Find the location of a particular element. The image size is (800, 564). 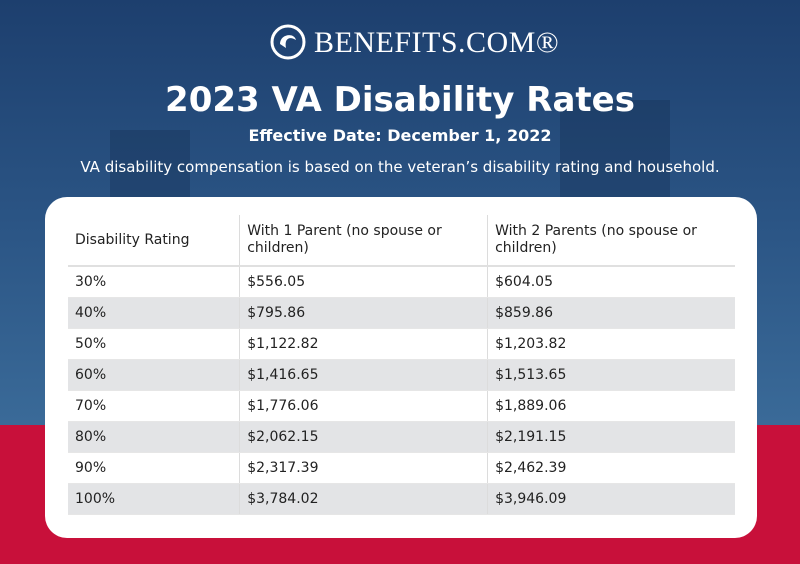

table-cell: 70% is located at coordinates (154, 406).